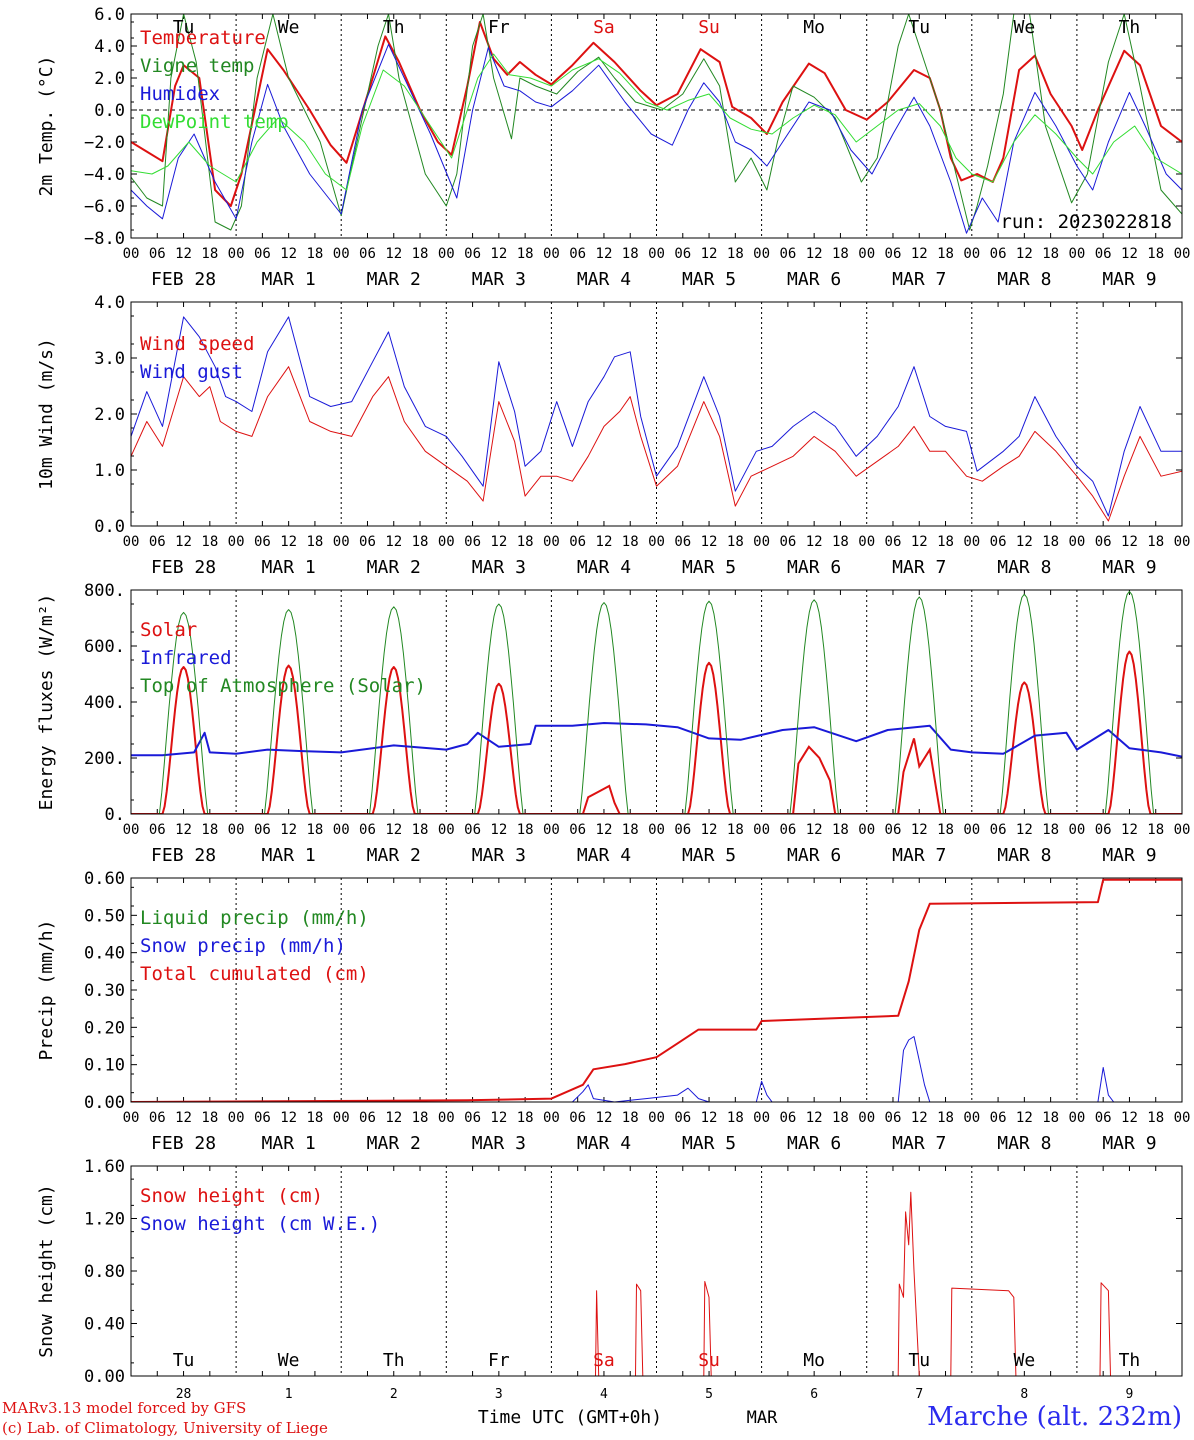 The image size is (1194, 1440). I want to click on date-label: MAR 2, so click(394, 567).